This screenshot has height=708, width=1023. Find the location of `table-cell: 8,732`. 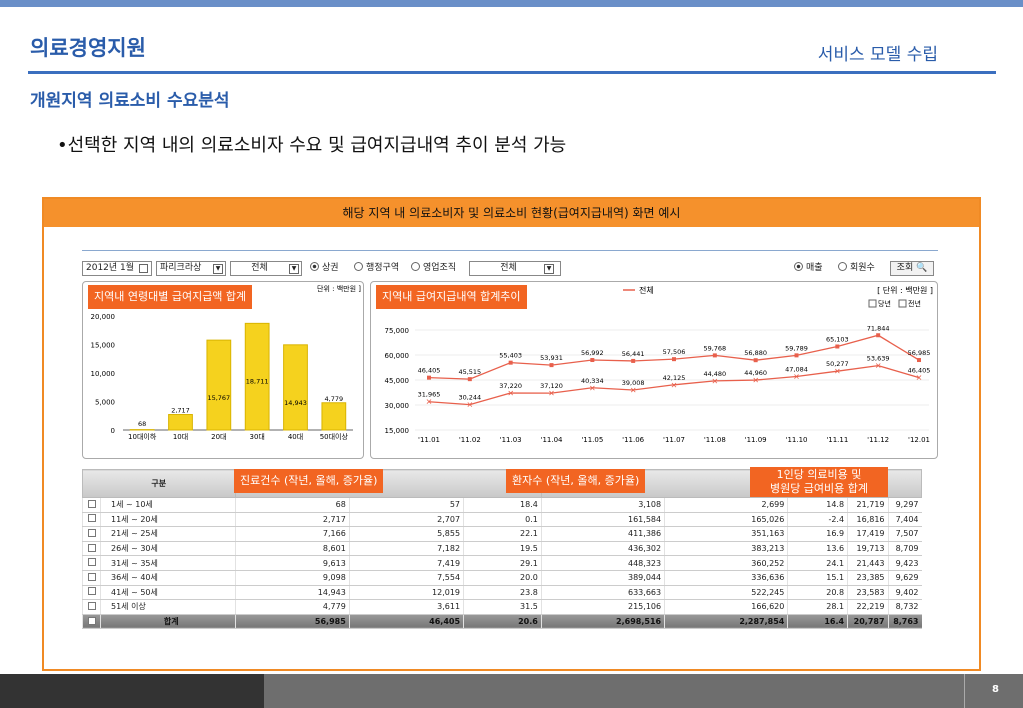

table-cell: 8,732 is located at coordinates (904, 607).